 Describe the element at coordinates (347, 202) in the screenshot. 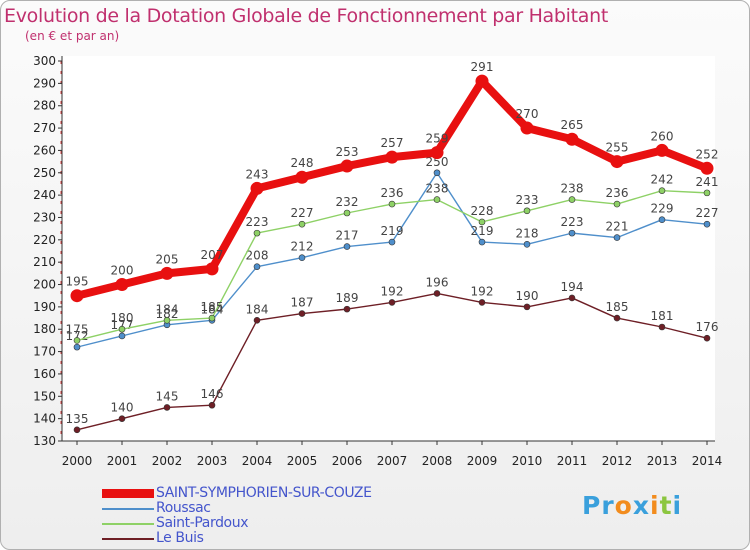

I see `data-label-saint-pardoux: 232` at that location.